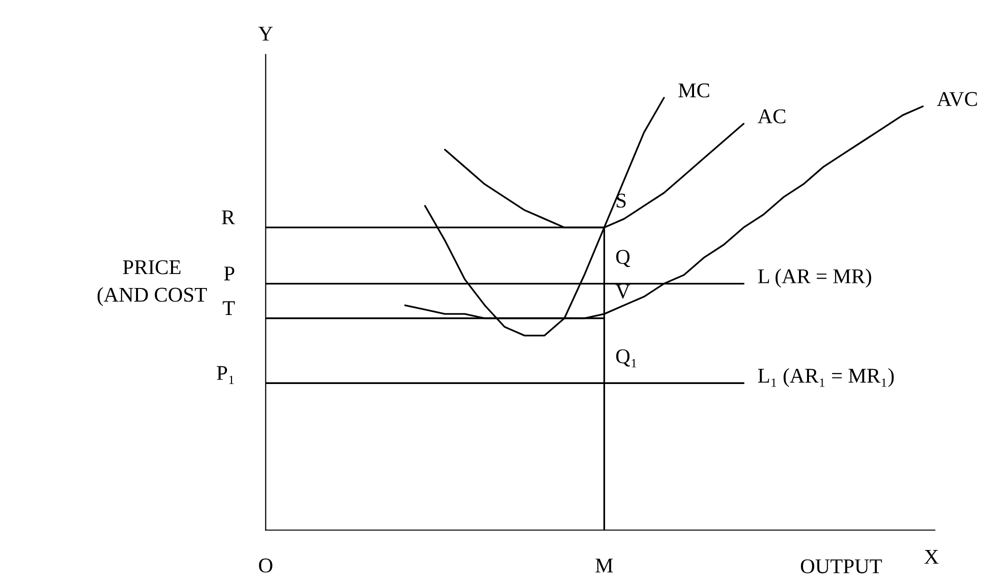 The height and width of the screenshot is (580, 984). What do you see at coordinates (772, 116) in the screenshot?
I see `series-label: AC` at bounding box center [772, 116].